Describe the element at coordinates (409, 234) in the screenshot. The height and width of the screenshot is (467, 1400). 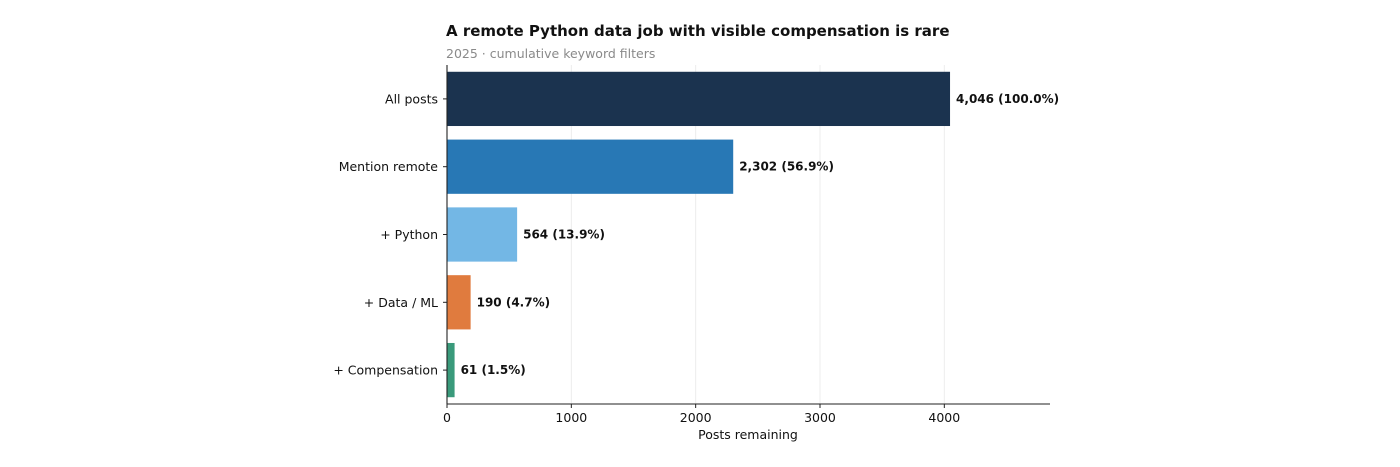
I see `category-label: + Python` at that location.